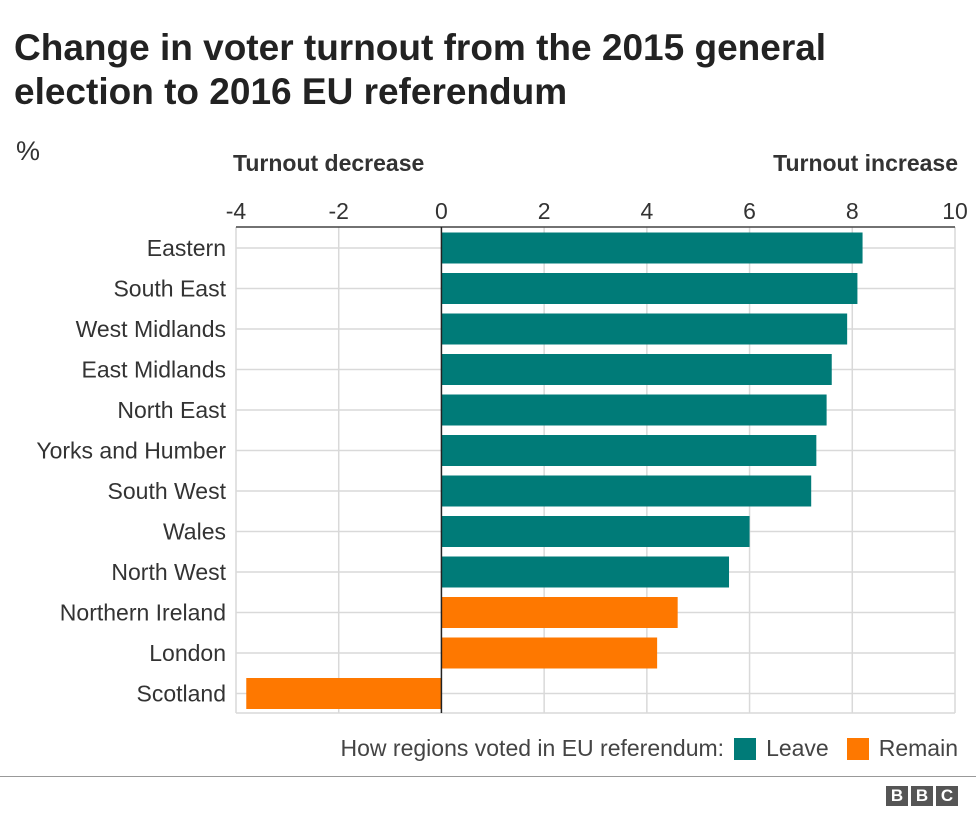  I want to click on x-tick-label: 2, so click(544, 211).